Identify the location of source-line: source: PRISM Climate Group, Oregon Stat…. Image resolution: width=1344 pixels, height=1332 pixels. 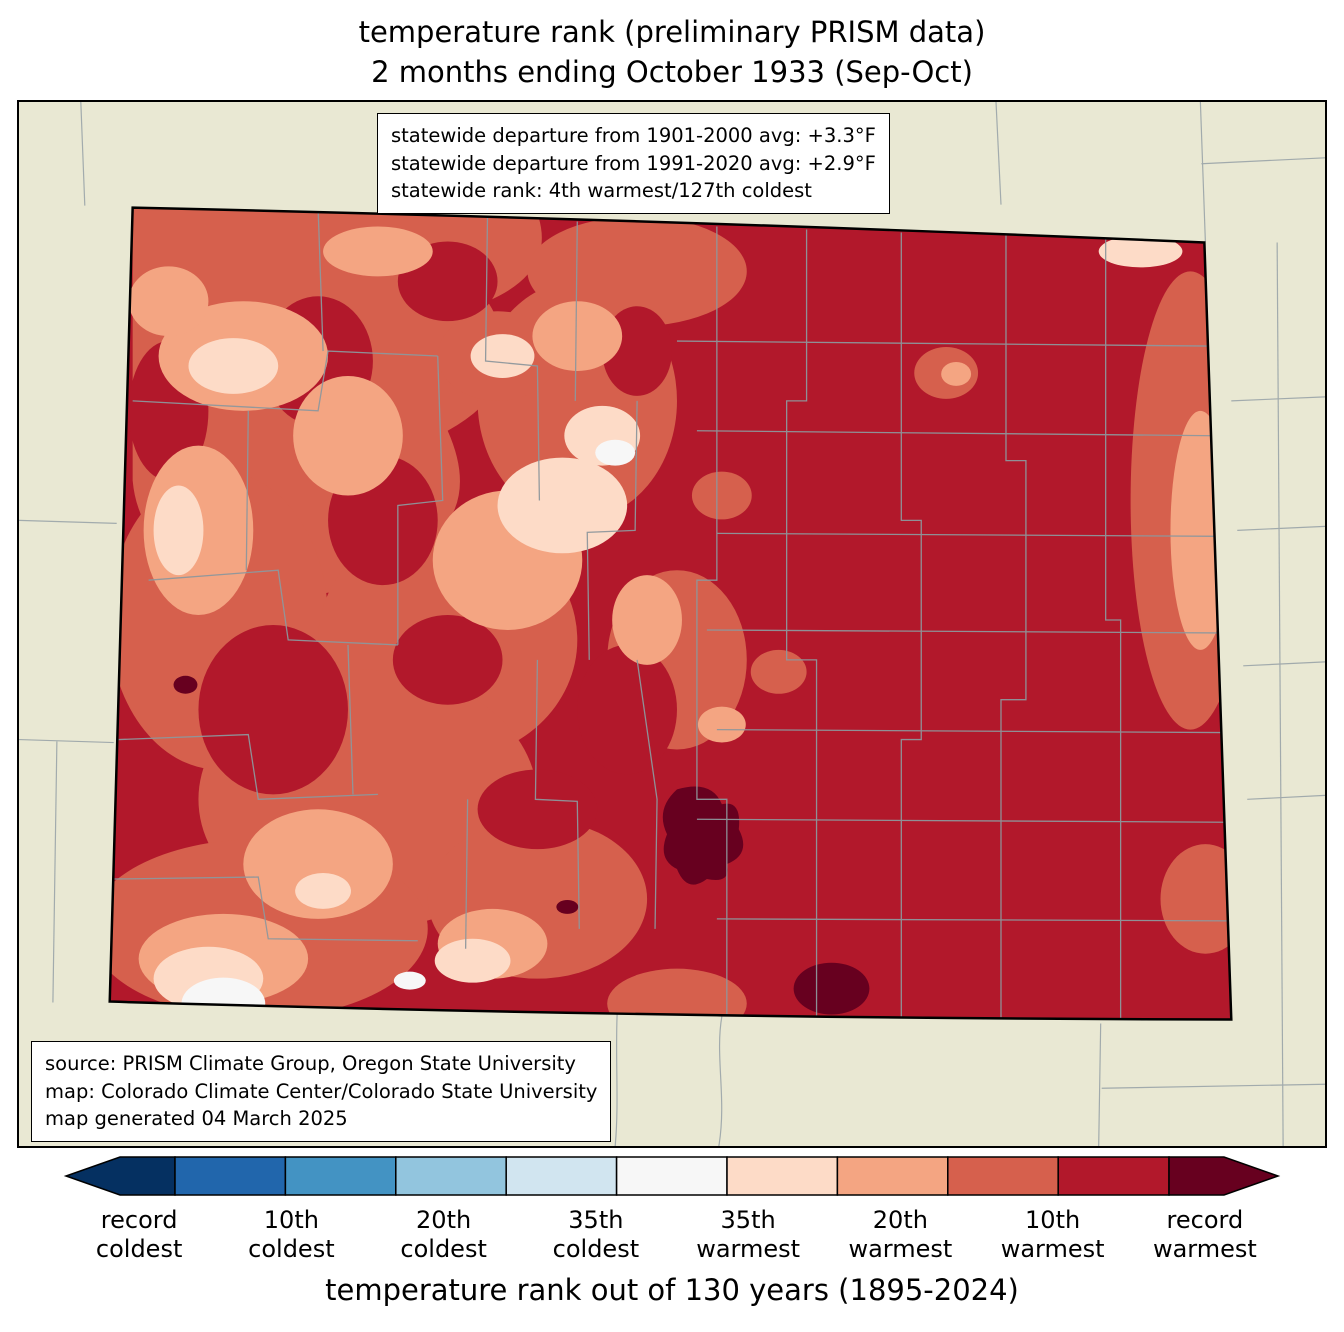
(310, 1064).